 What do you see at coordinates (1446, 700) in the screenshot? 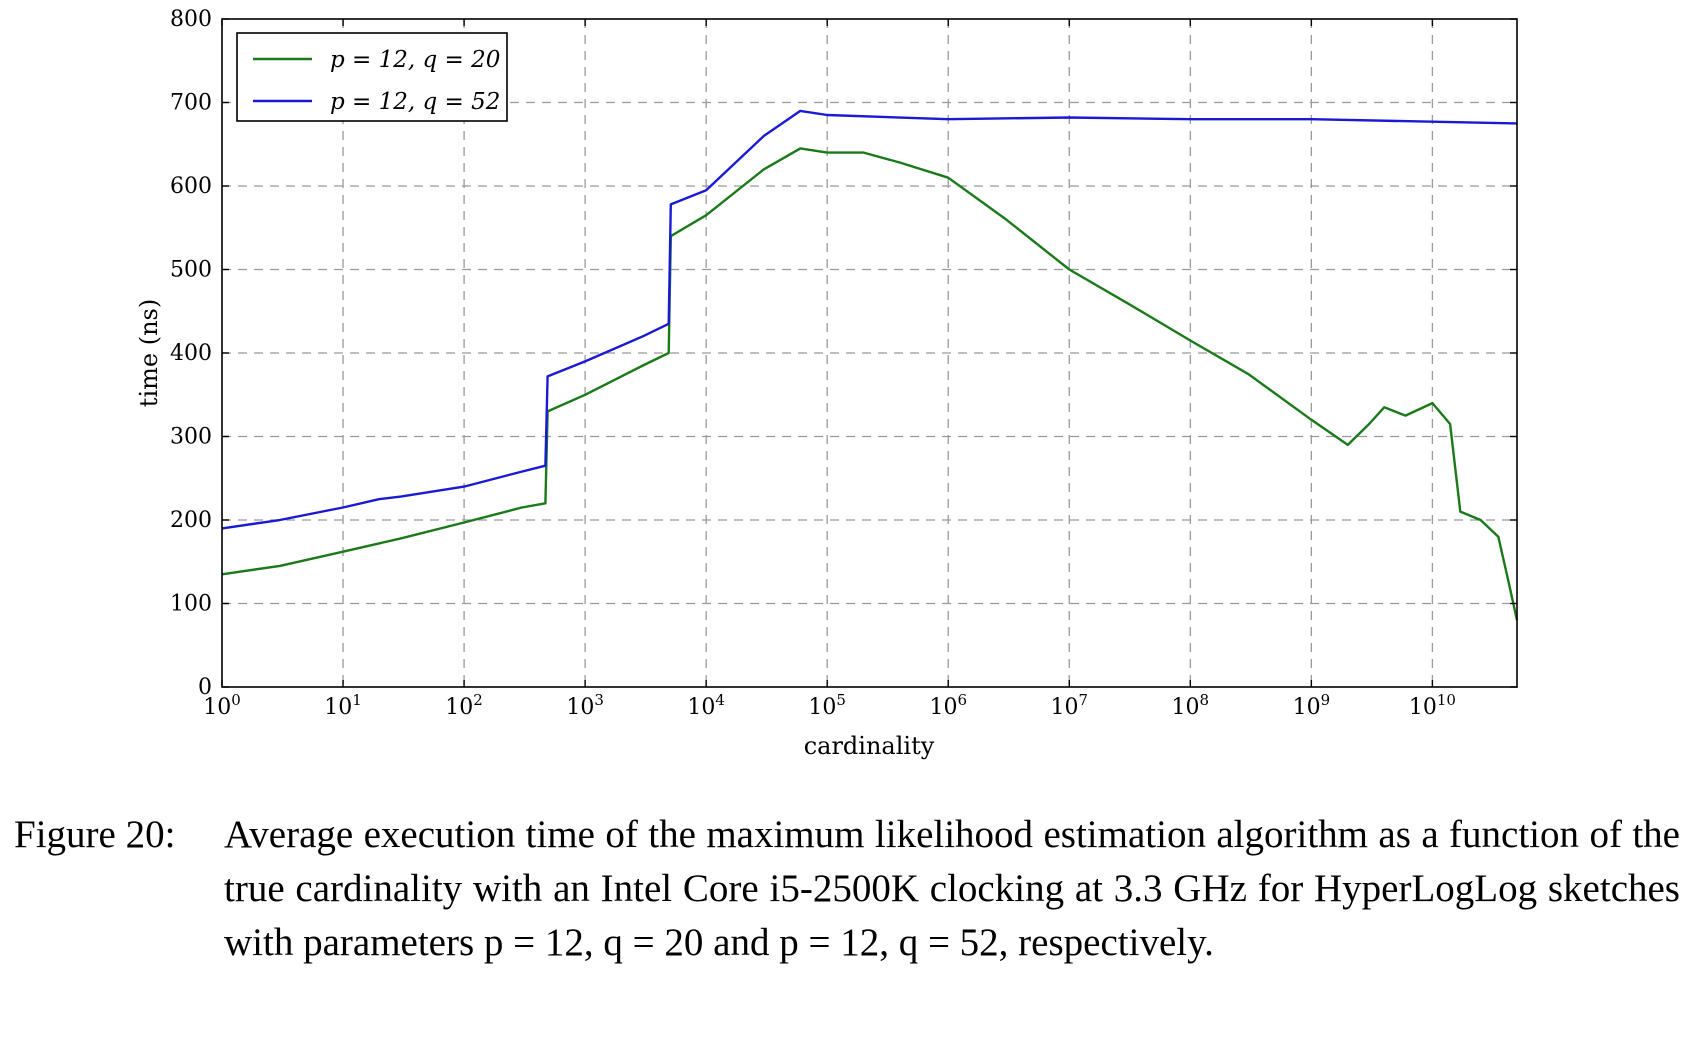
I see `x-tick-exponent: 10` at bounding box center [1446, 700].